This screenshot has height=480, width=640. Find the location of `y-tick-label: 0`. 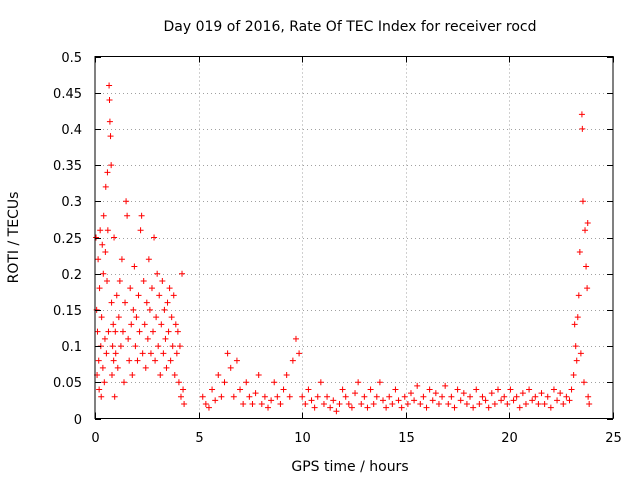

y-tick-label: 0 is located at coordinates (78, 420).